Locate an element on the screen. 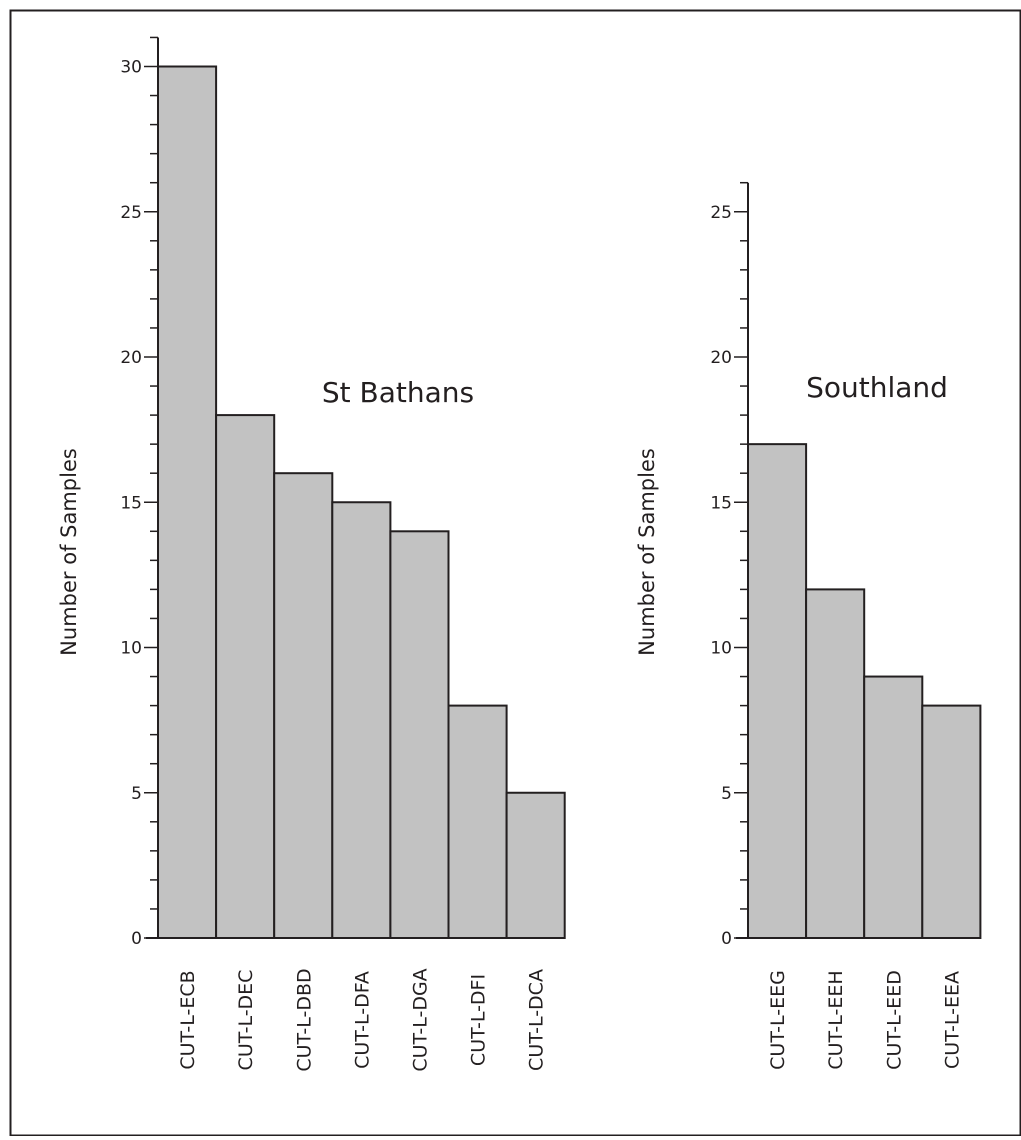 This screenshot has width=1021, height=1140. y-tick-label: 30 is located at coordinates (131, 68).